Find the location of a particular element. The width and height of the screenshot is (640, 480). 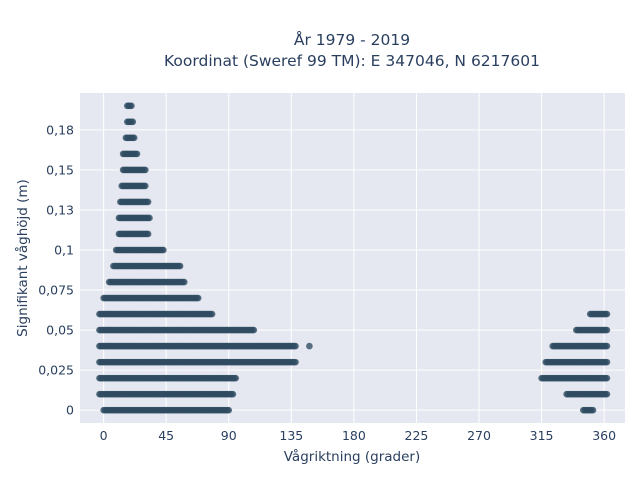

y-tick-label: 0,18 is located at coordinates (60, 129).